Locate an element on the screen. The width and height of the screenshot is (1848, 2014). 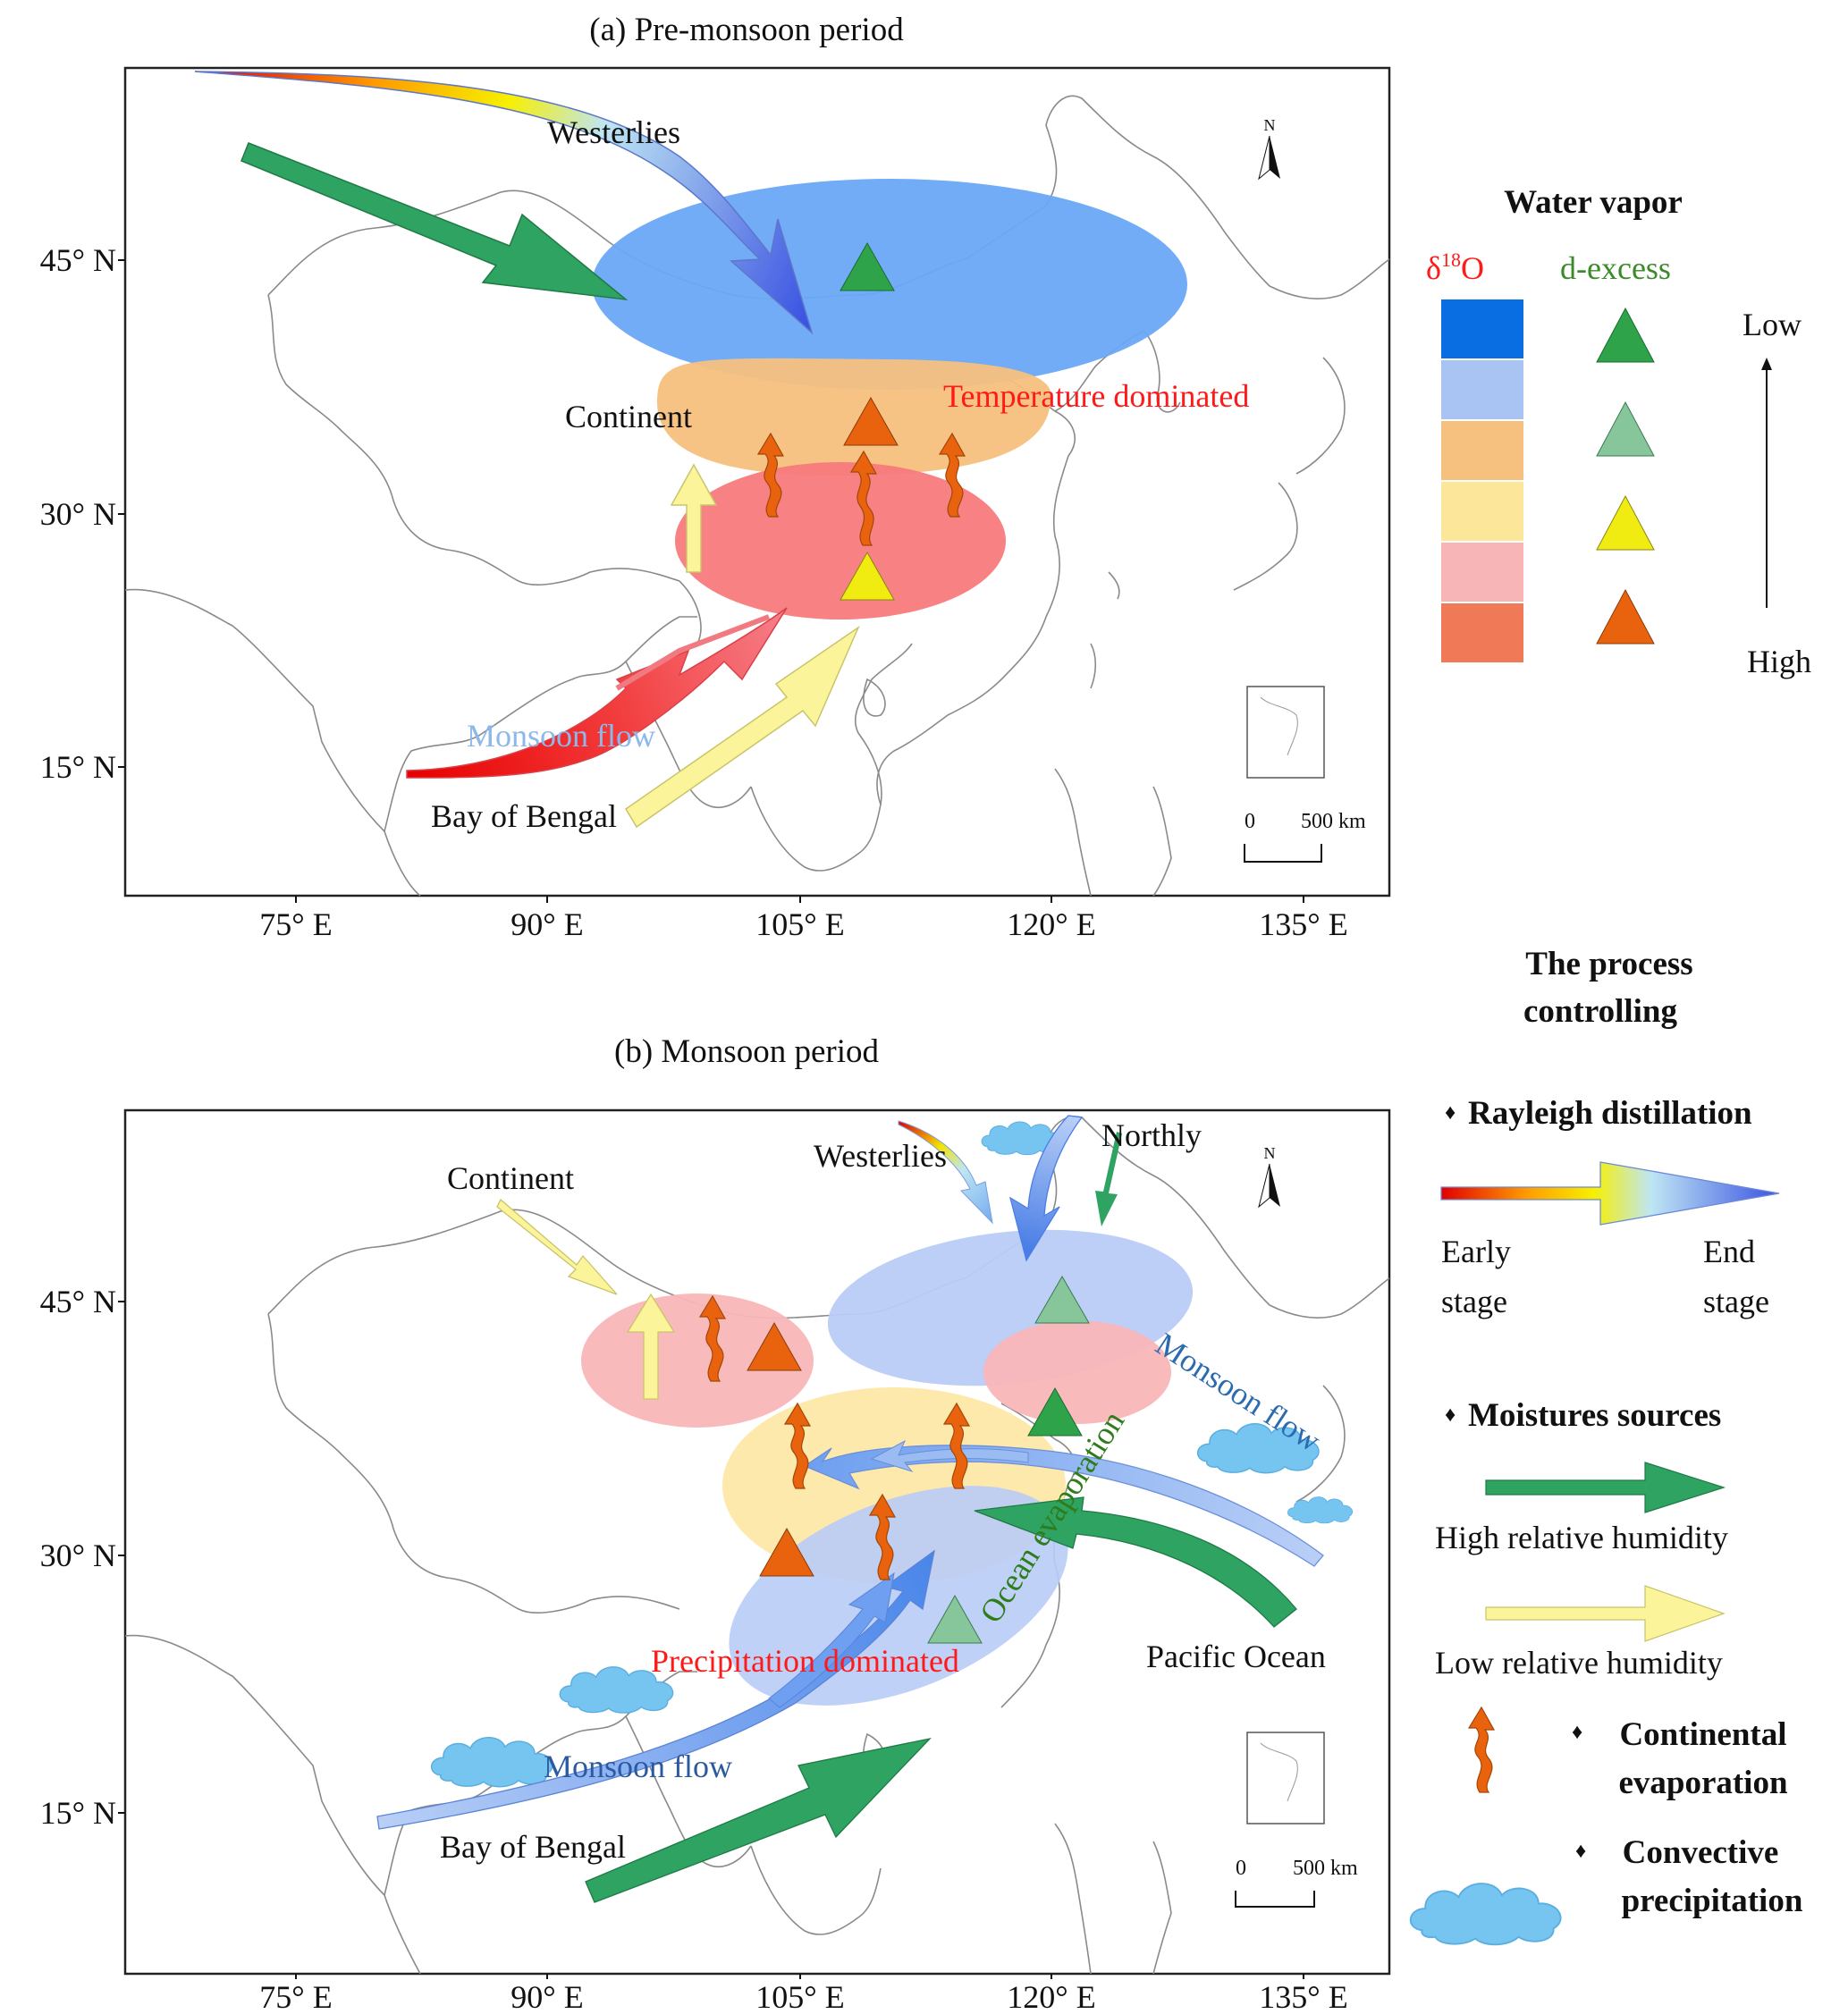
panel-b-east-monsoon-flow-arrow is located at coordinates (1063, 1506).